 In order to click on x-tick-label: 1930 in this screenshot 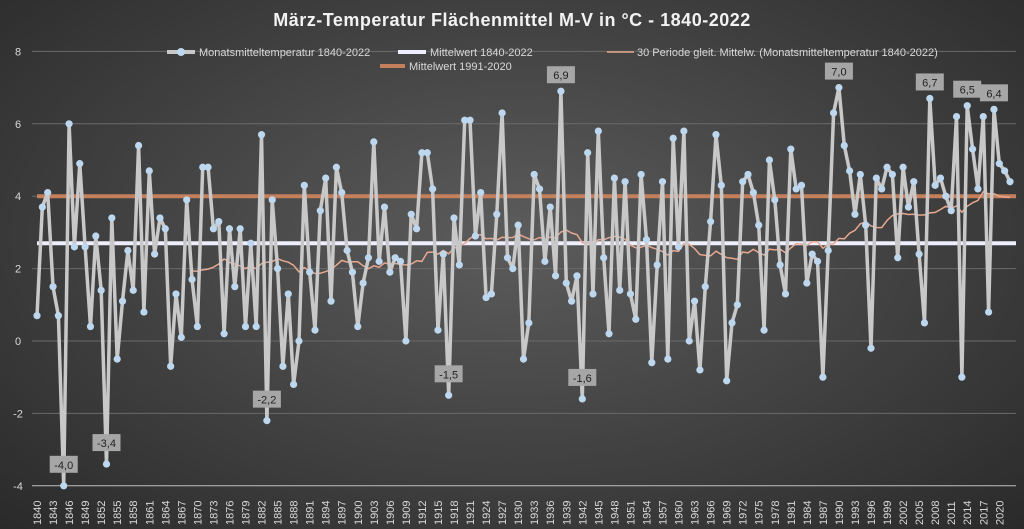, I will do `click(519, 513)`.